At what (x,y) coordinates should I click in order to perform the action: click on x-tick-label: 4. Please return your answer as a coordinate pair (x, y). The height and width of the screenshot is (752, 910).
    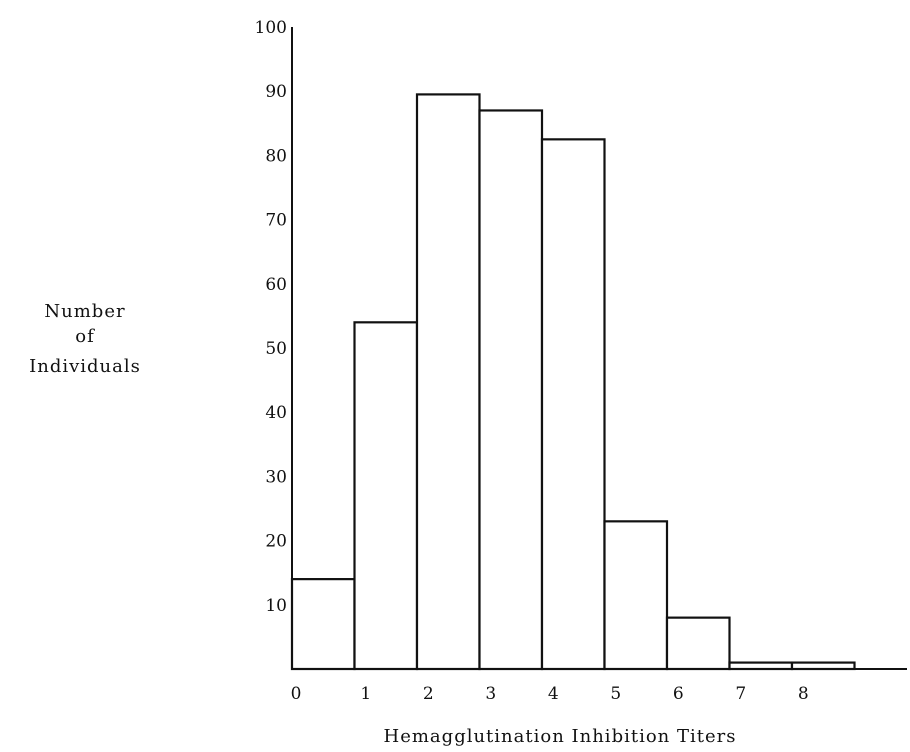
    Looking at the image, I should click on (553, 694).